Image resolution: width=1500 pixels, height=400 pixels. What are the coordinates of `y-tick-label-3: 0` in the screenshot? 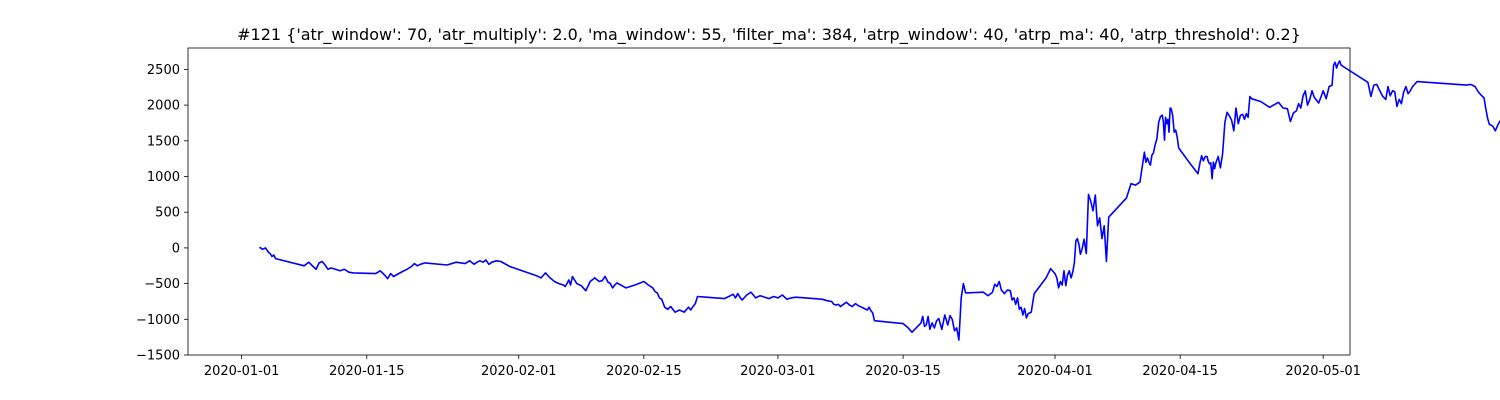 It's located at (176, 248).